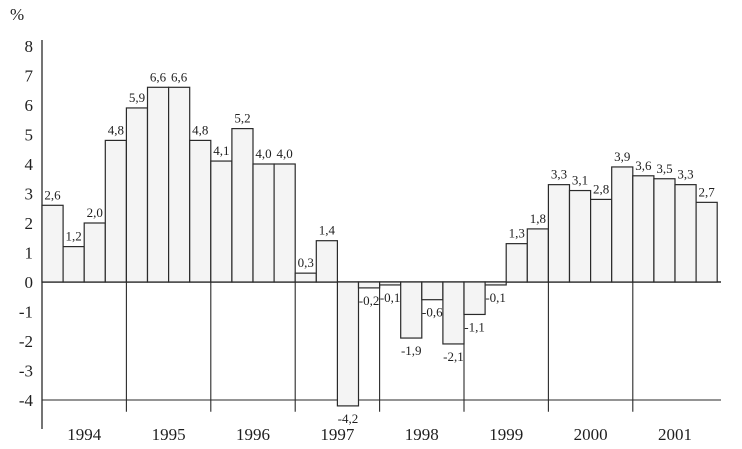  I want to click on y-tick-label: 1, so click(29, 253).